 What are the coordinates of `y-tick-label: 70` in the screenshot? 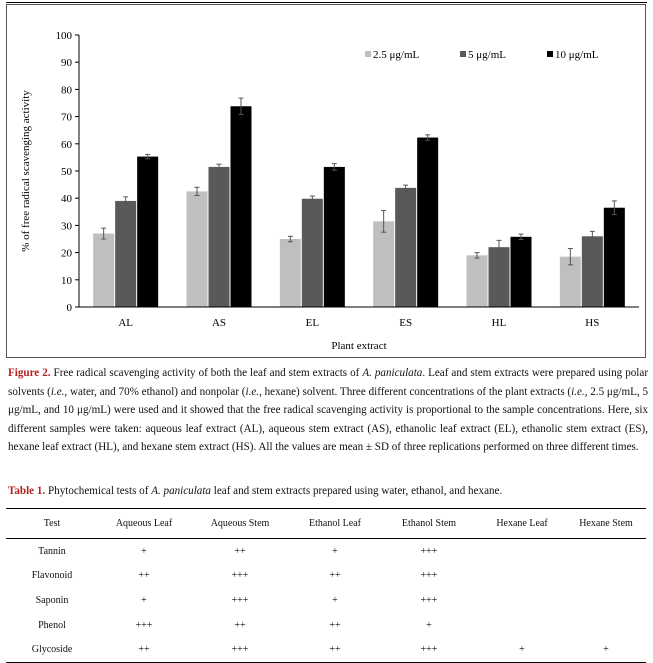 It's located at (67, 118).